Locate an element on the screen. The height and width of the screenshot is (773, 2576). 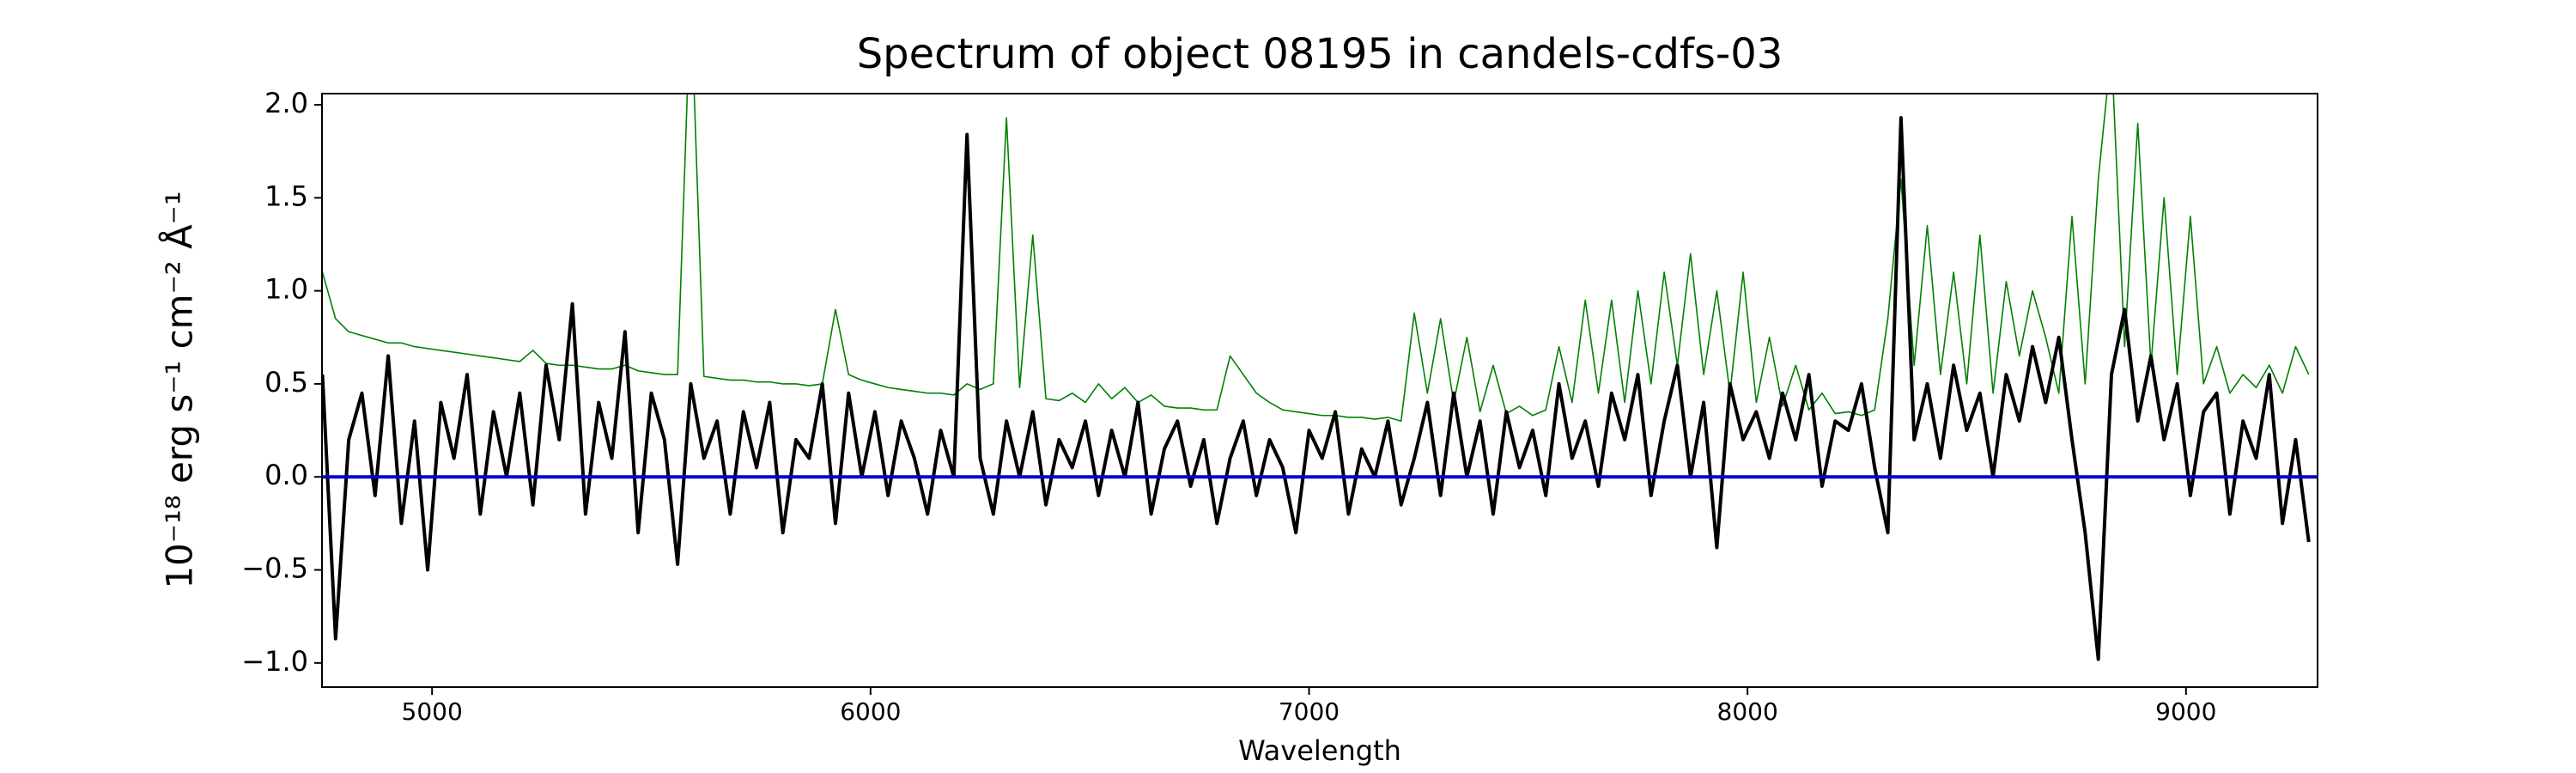
y-tick-label: 1.5 is located at coordinates (286, 196).